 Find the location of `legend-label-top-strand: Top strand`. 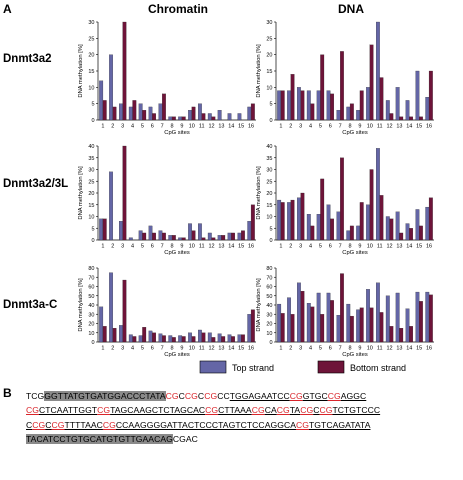

legend-label-top-strand: Top strand is located at coordinates (253, 368).